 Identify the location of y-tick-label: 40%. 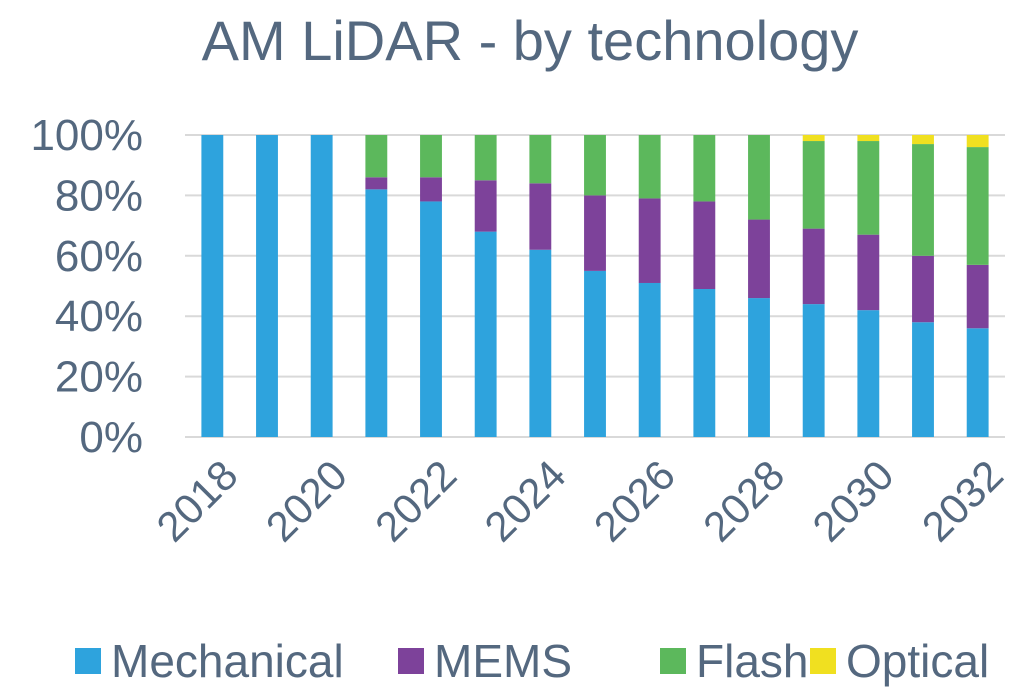
(99, 316).